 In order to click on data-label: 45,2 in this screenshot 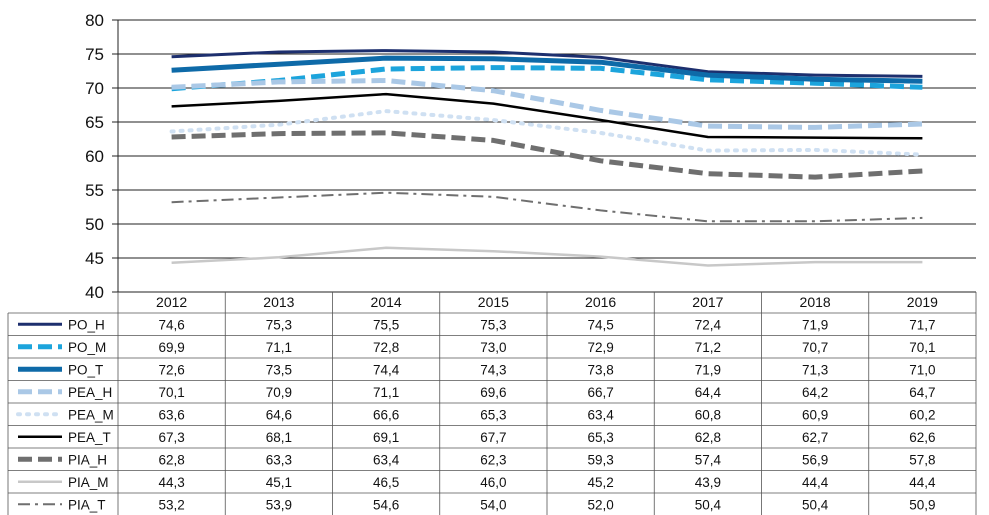, I will do `click(600, 482)`.